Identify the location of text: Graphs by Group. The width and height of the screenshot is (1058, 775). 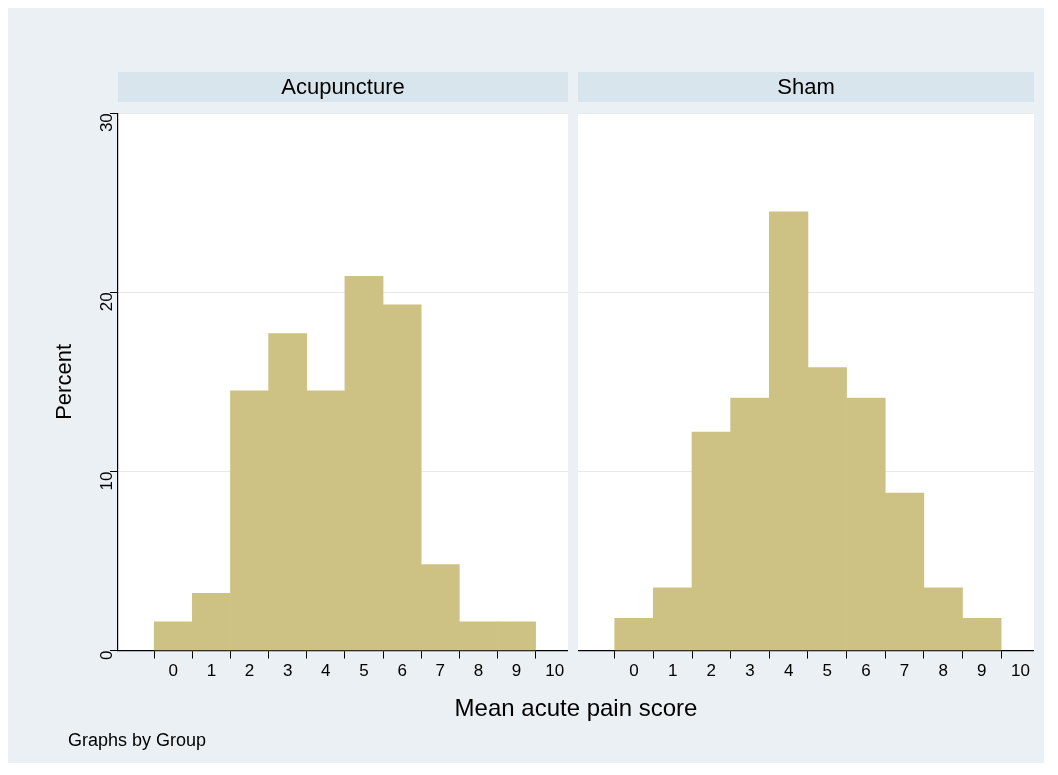
(137, 740).